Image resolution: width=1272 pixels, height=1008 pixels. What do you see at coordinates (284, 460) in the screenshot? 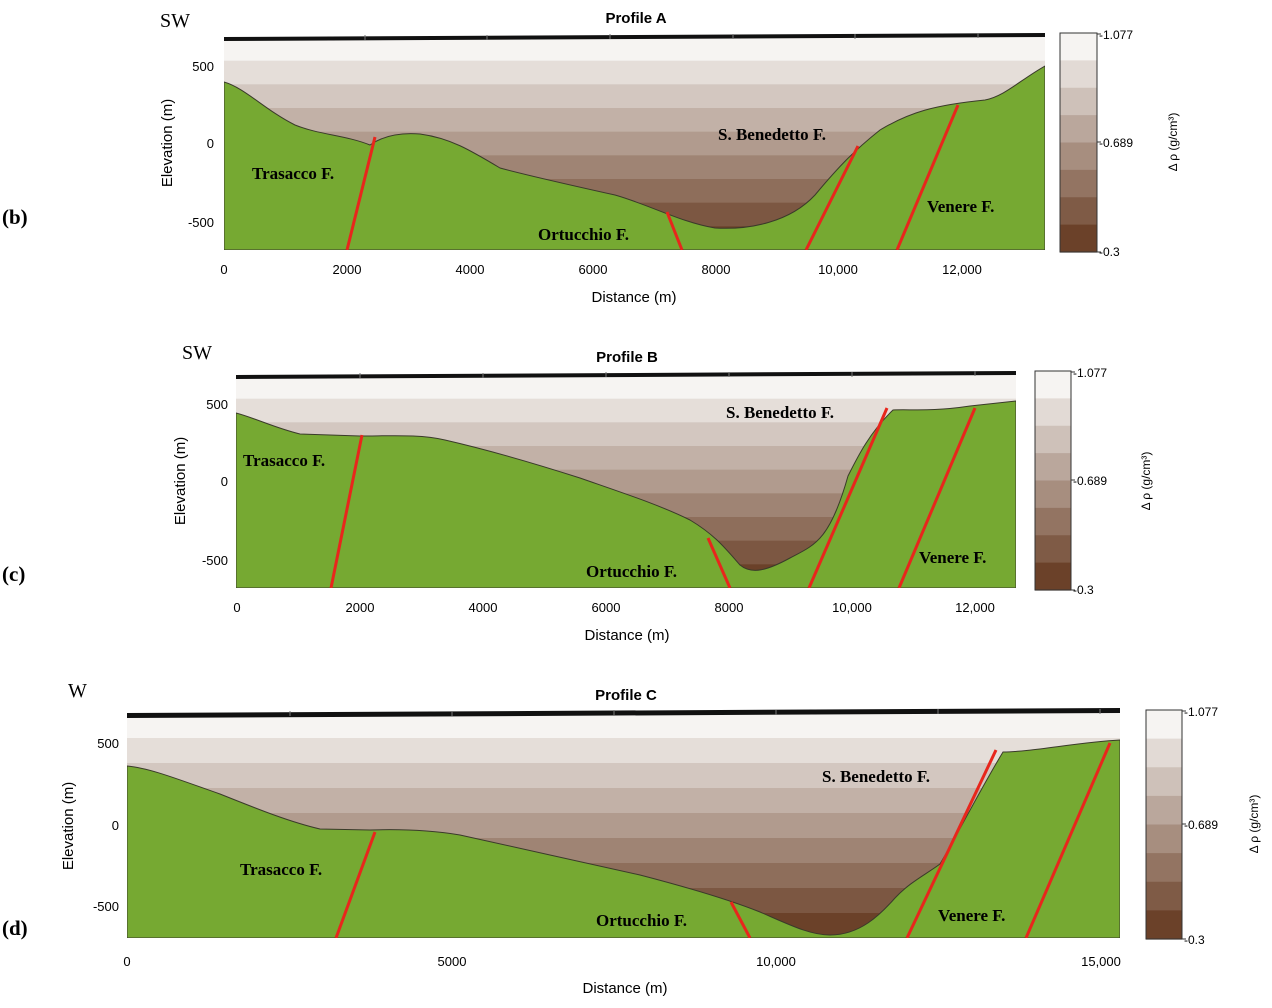
I see `trasacco-fault-label-b: Trasacco F.` at bounding box center [284, 460].